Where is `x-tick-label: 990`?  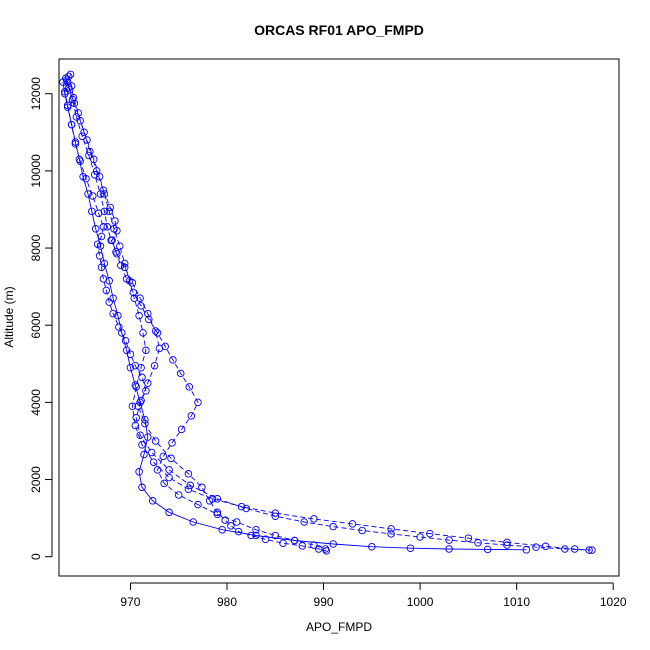 x-tick-label: 990 is located at coordinates (324, 602).